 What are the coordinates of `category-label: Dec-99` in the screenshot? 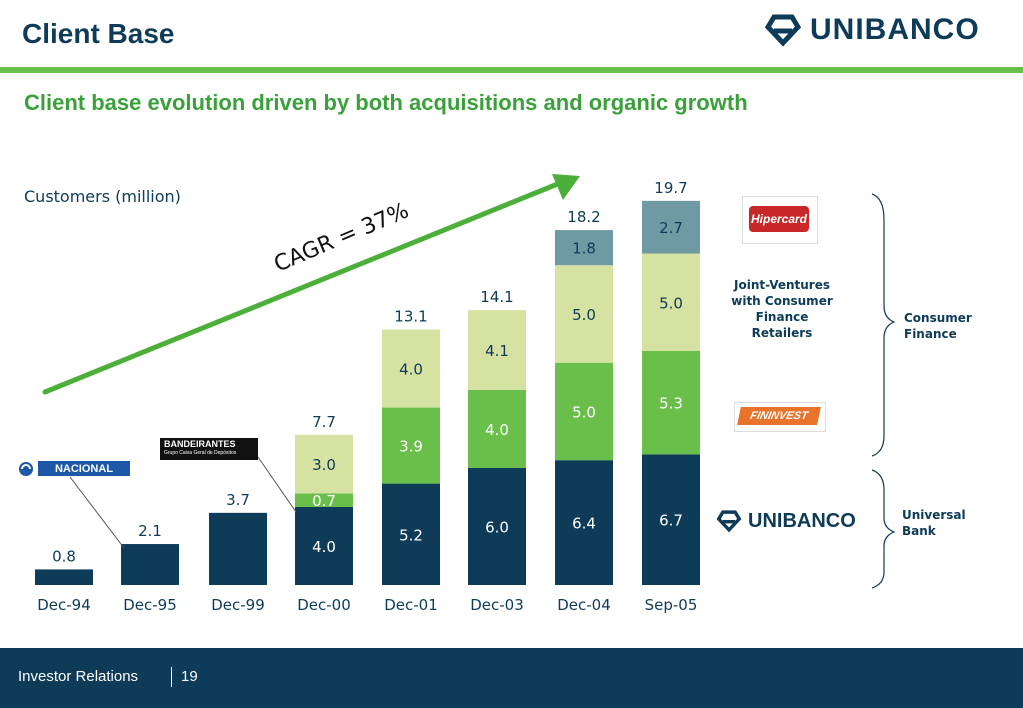 It's located at (238, 605).